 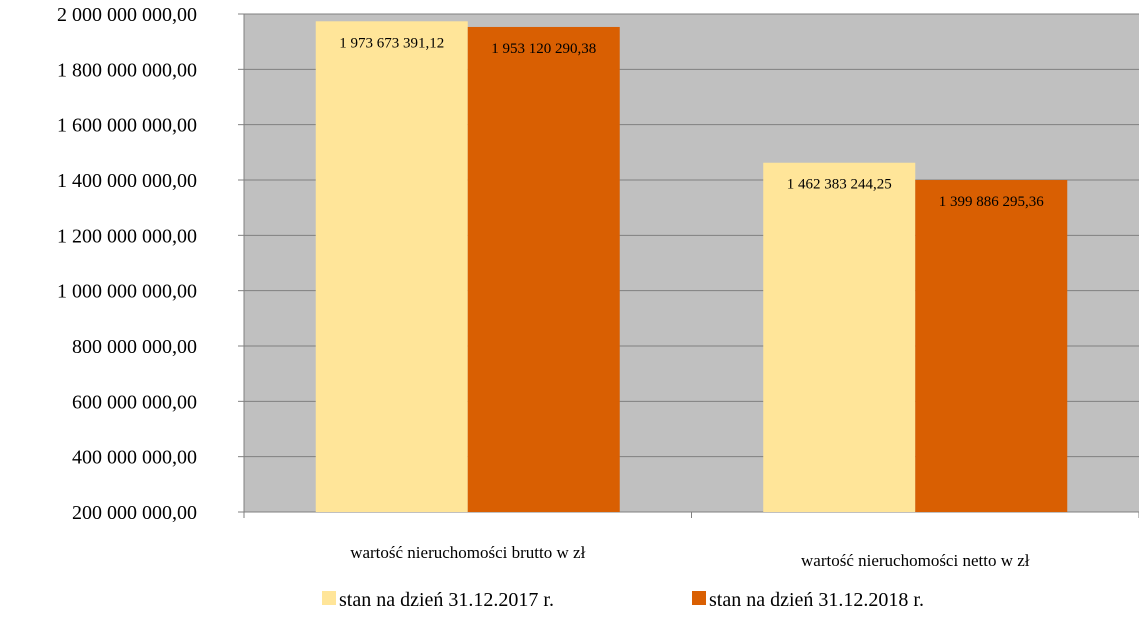 What do you see at coordinates (467, 552) in the screenshot?
I see `x-category-label: wartość nieruchomości brutto w zł` at bounding box center [467, 552].